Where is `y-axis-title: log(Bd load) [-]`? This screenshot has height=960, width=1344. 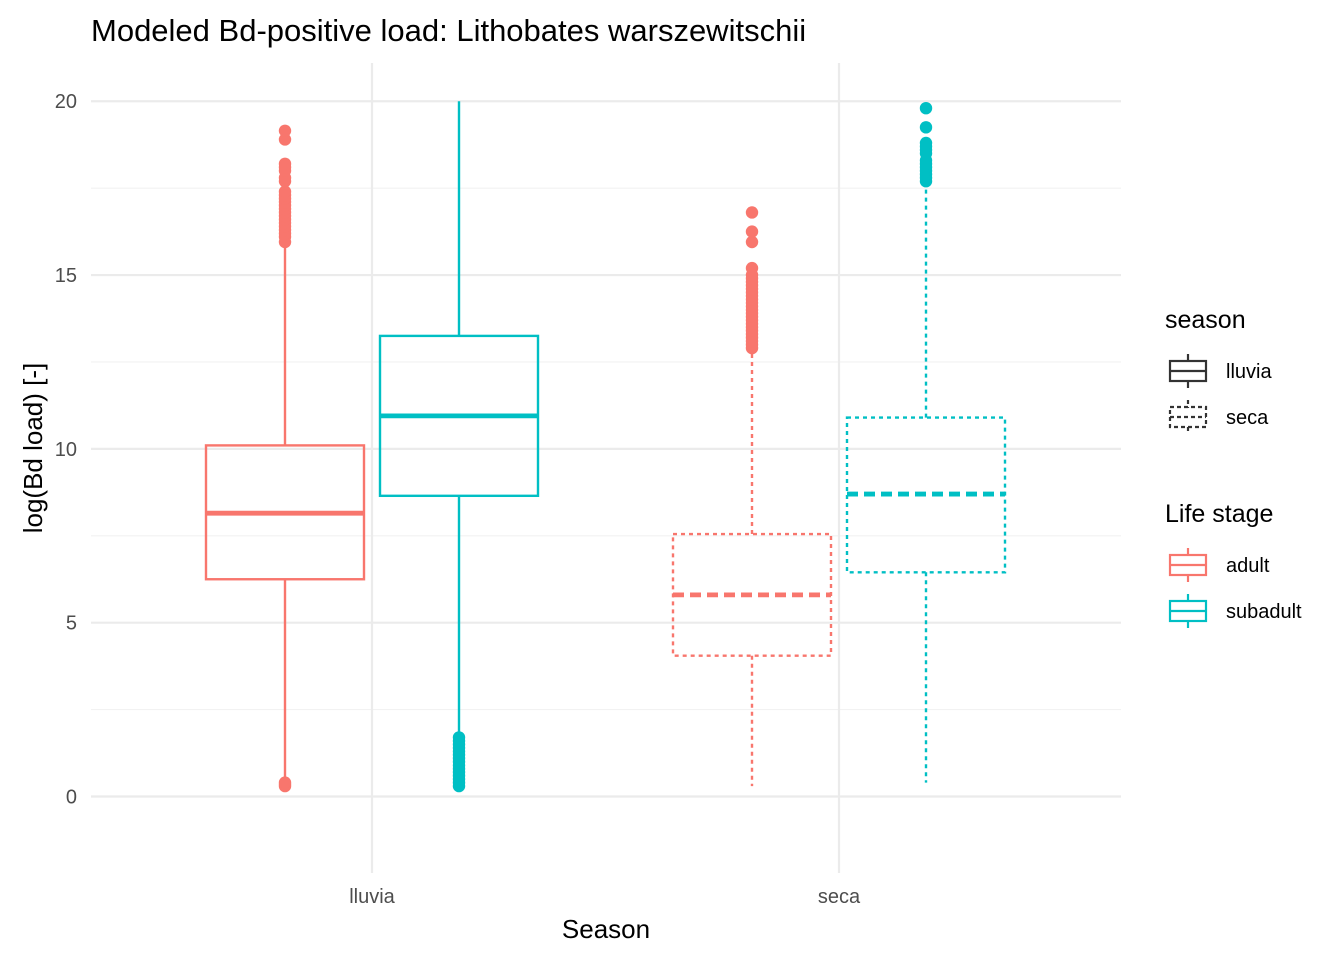 y-axis-title: log(Bd load) [-] is located at coordinates (33, 448).